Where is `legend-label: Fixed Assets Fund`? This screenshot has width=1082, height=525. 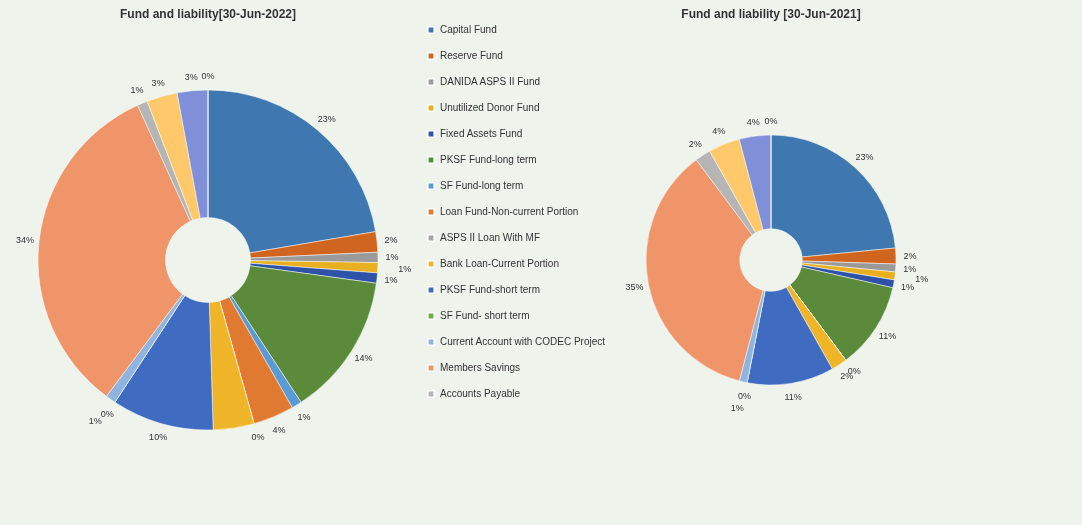 legend-label: Fixed Assets Fund is located at coordinates (481, 133).